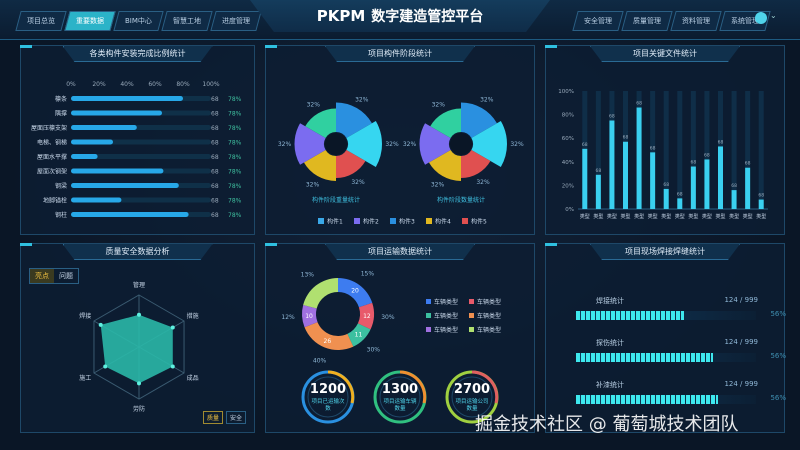  Describe the element at coordinates (137, 252) in the screenshot. I see `panel-title: 质量安全数据分析` at that location.